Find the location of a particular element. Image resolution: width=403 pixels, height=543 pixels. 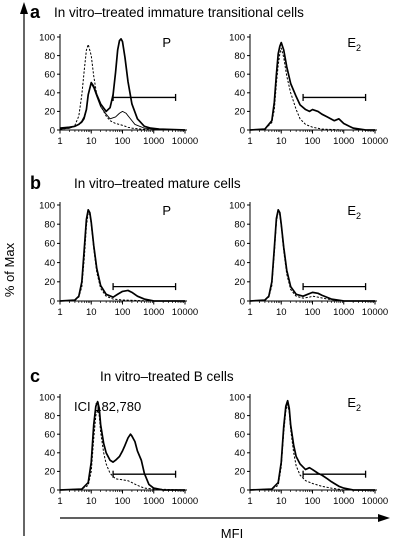

panel-c-1-x-tick-label: 10000 is located at coordinates (185, 501).